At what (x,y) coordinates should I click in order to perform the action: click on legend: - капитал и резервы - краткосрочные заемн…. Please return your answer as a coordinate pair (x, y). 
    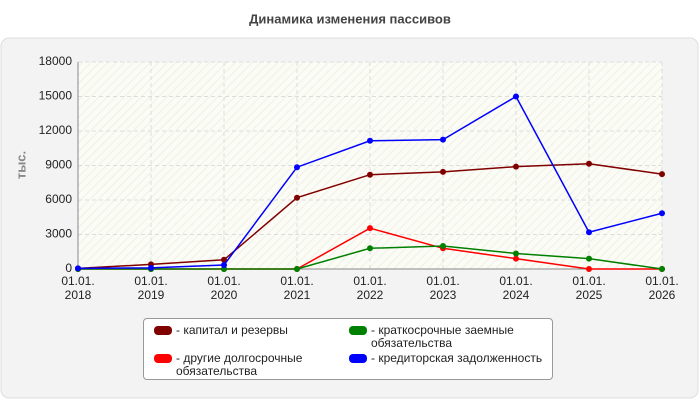
    Looking at the image, I should click on (348, 349).